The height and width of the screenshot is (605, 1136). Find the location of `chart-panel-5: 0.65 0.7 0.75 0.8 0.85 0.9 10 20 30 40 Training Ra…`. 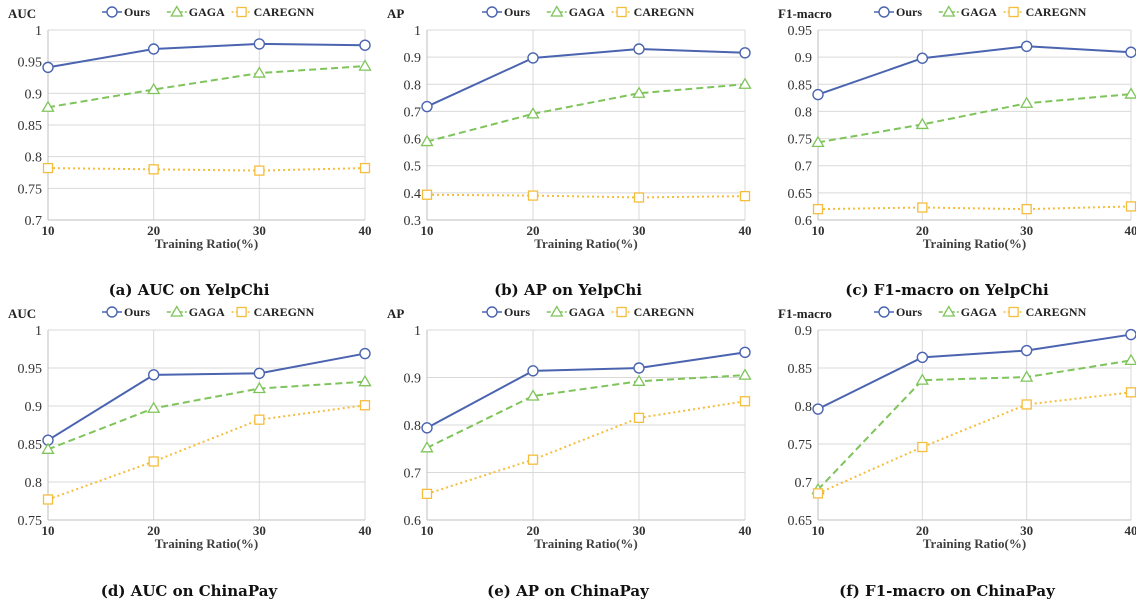

chart-panel-5: 0.65 0.7 0.75 0.8 0.85 0.9 10 20 30 40 Training Ra… is located at coordinates (957, 428).